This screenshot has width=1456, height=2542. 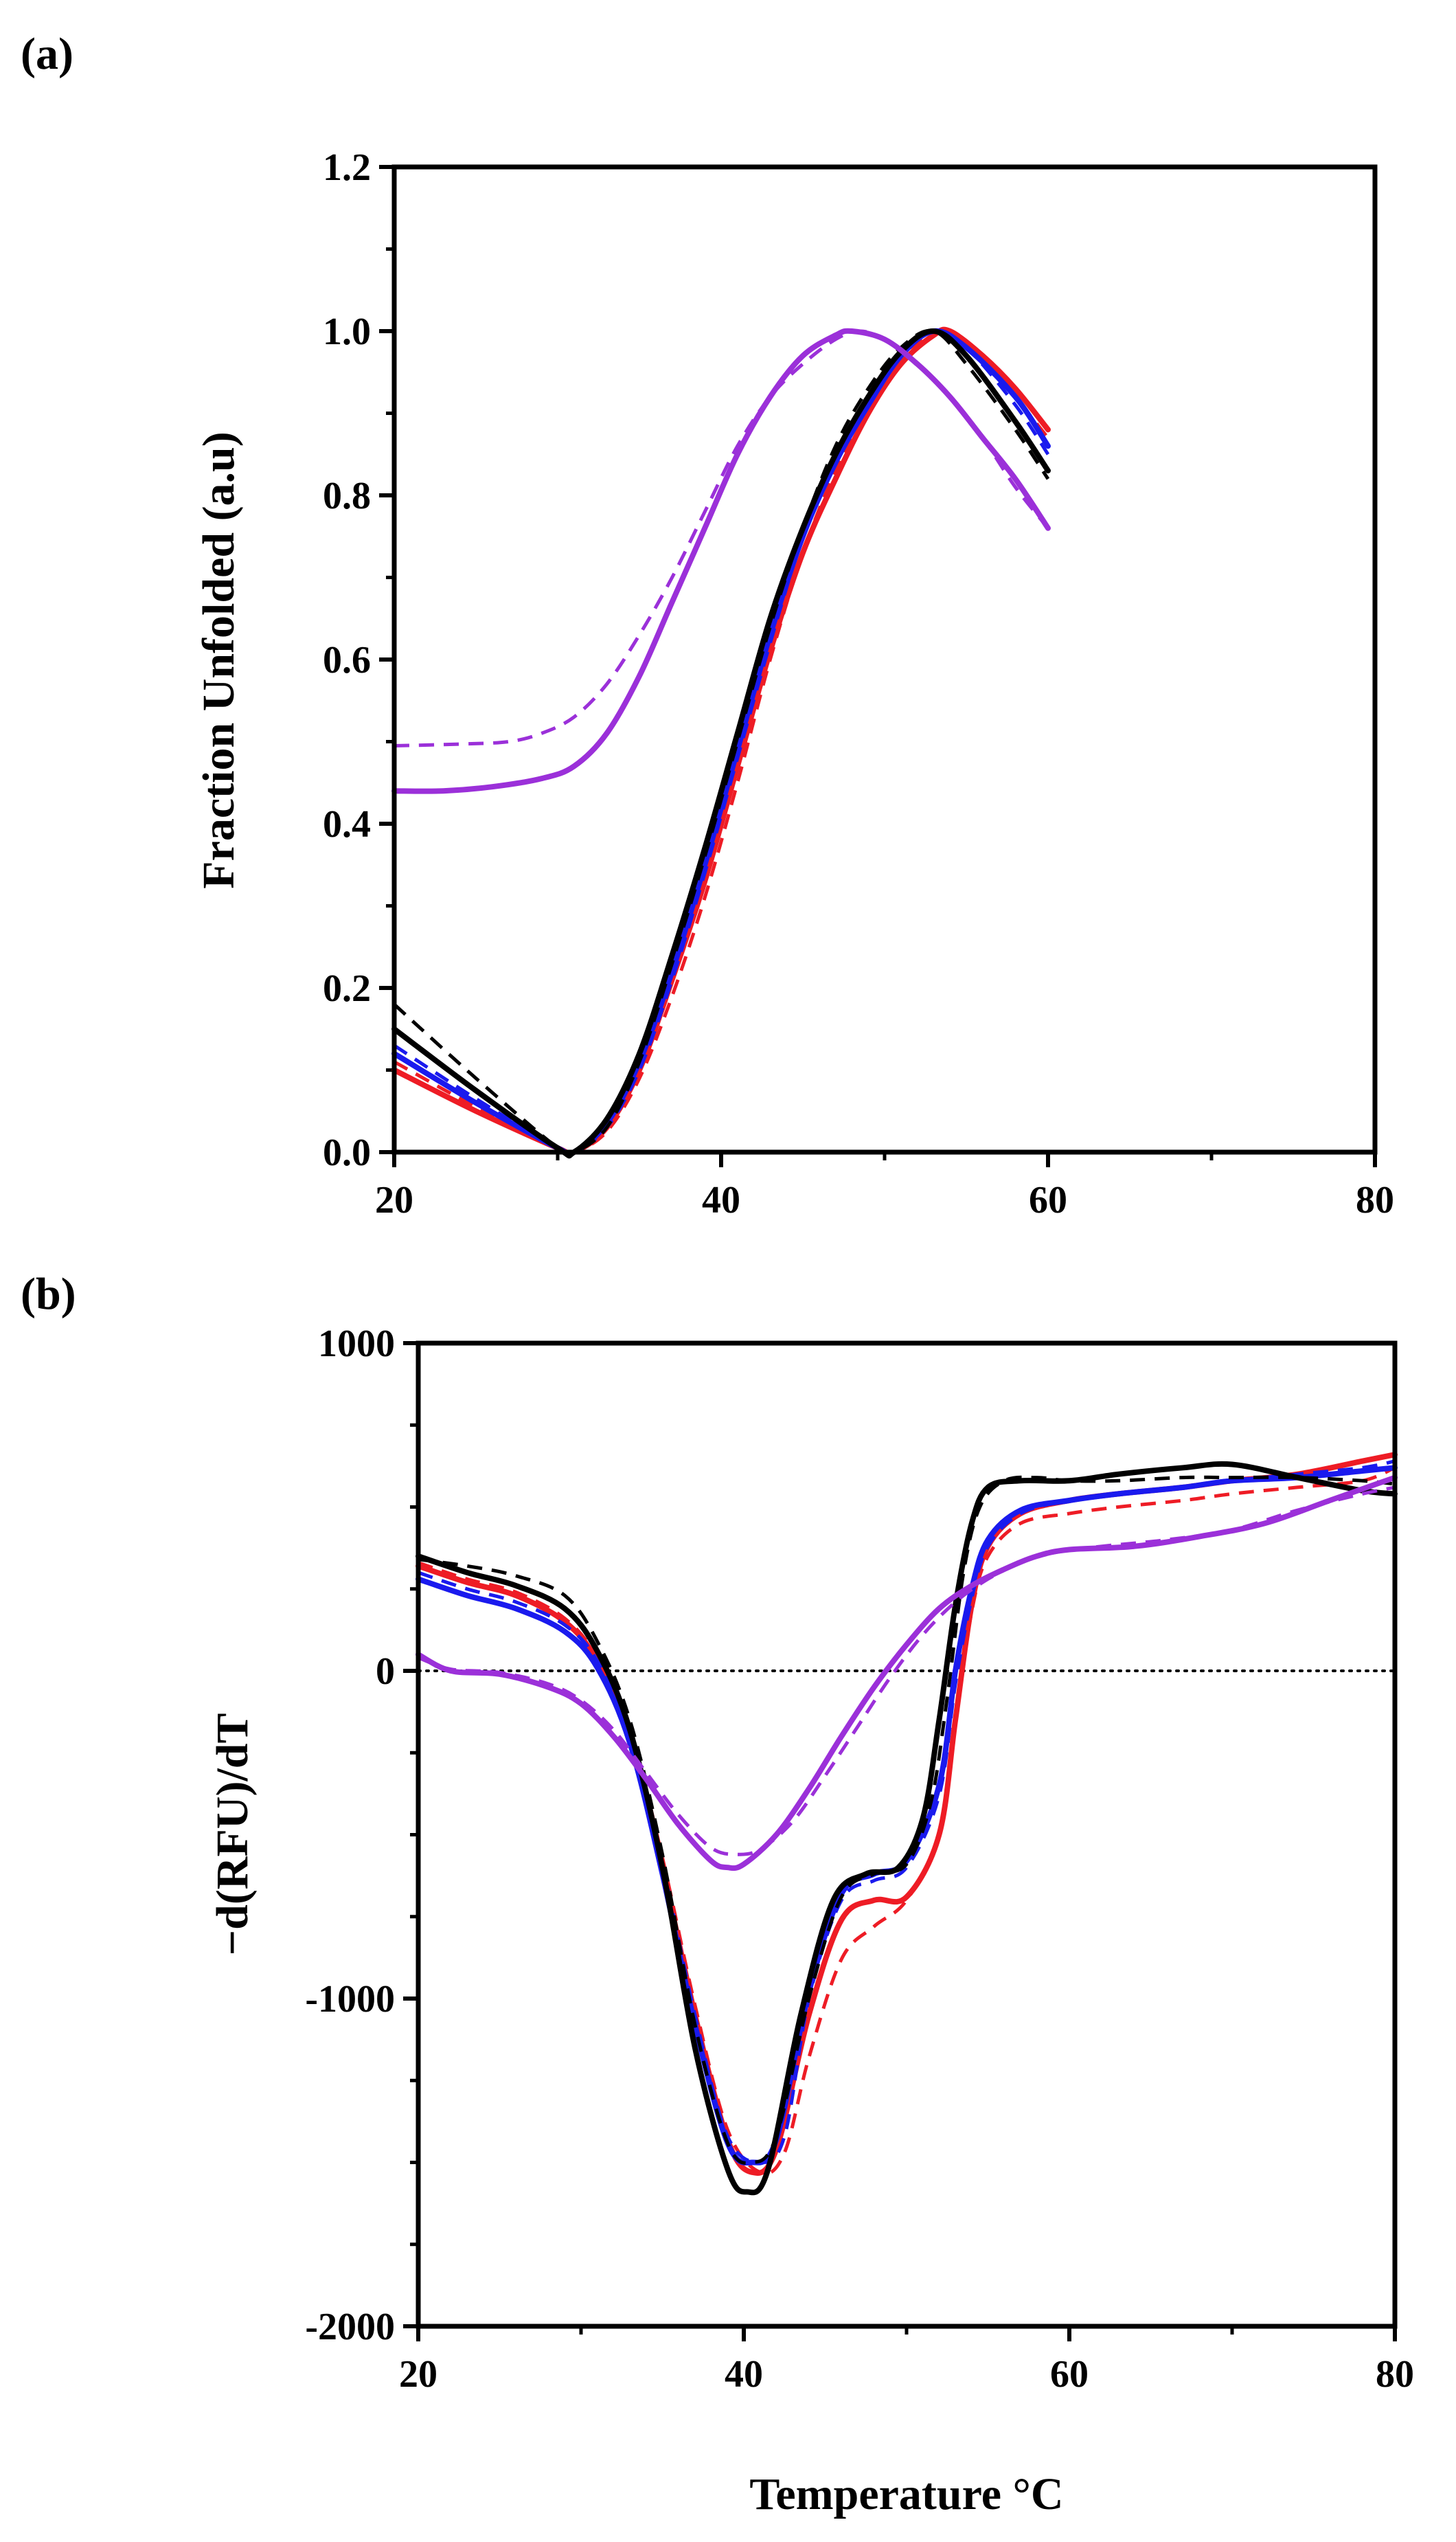 What do you see at coordinates (385, 1671) in the screenshot?
I see `y-tick-label: 0` at bounding box center [385, 1671].